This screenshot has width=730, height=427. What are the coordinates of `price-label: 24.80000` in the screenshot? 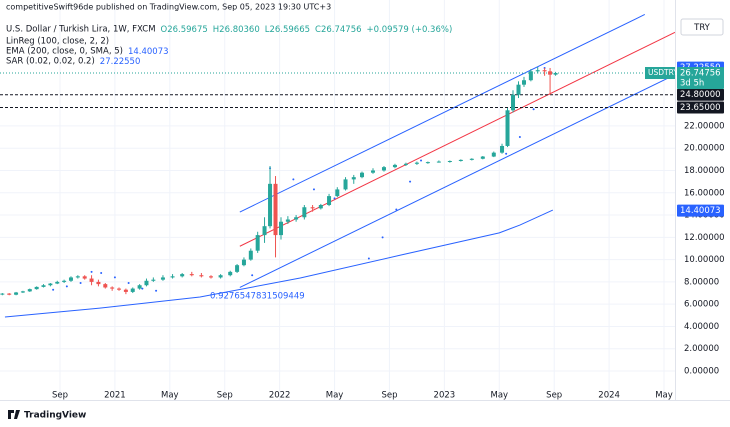 It's located at (700, 95).